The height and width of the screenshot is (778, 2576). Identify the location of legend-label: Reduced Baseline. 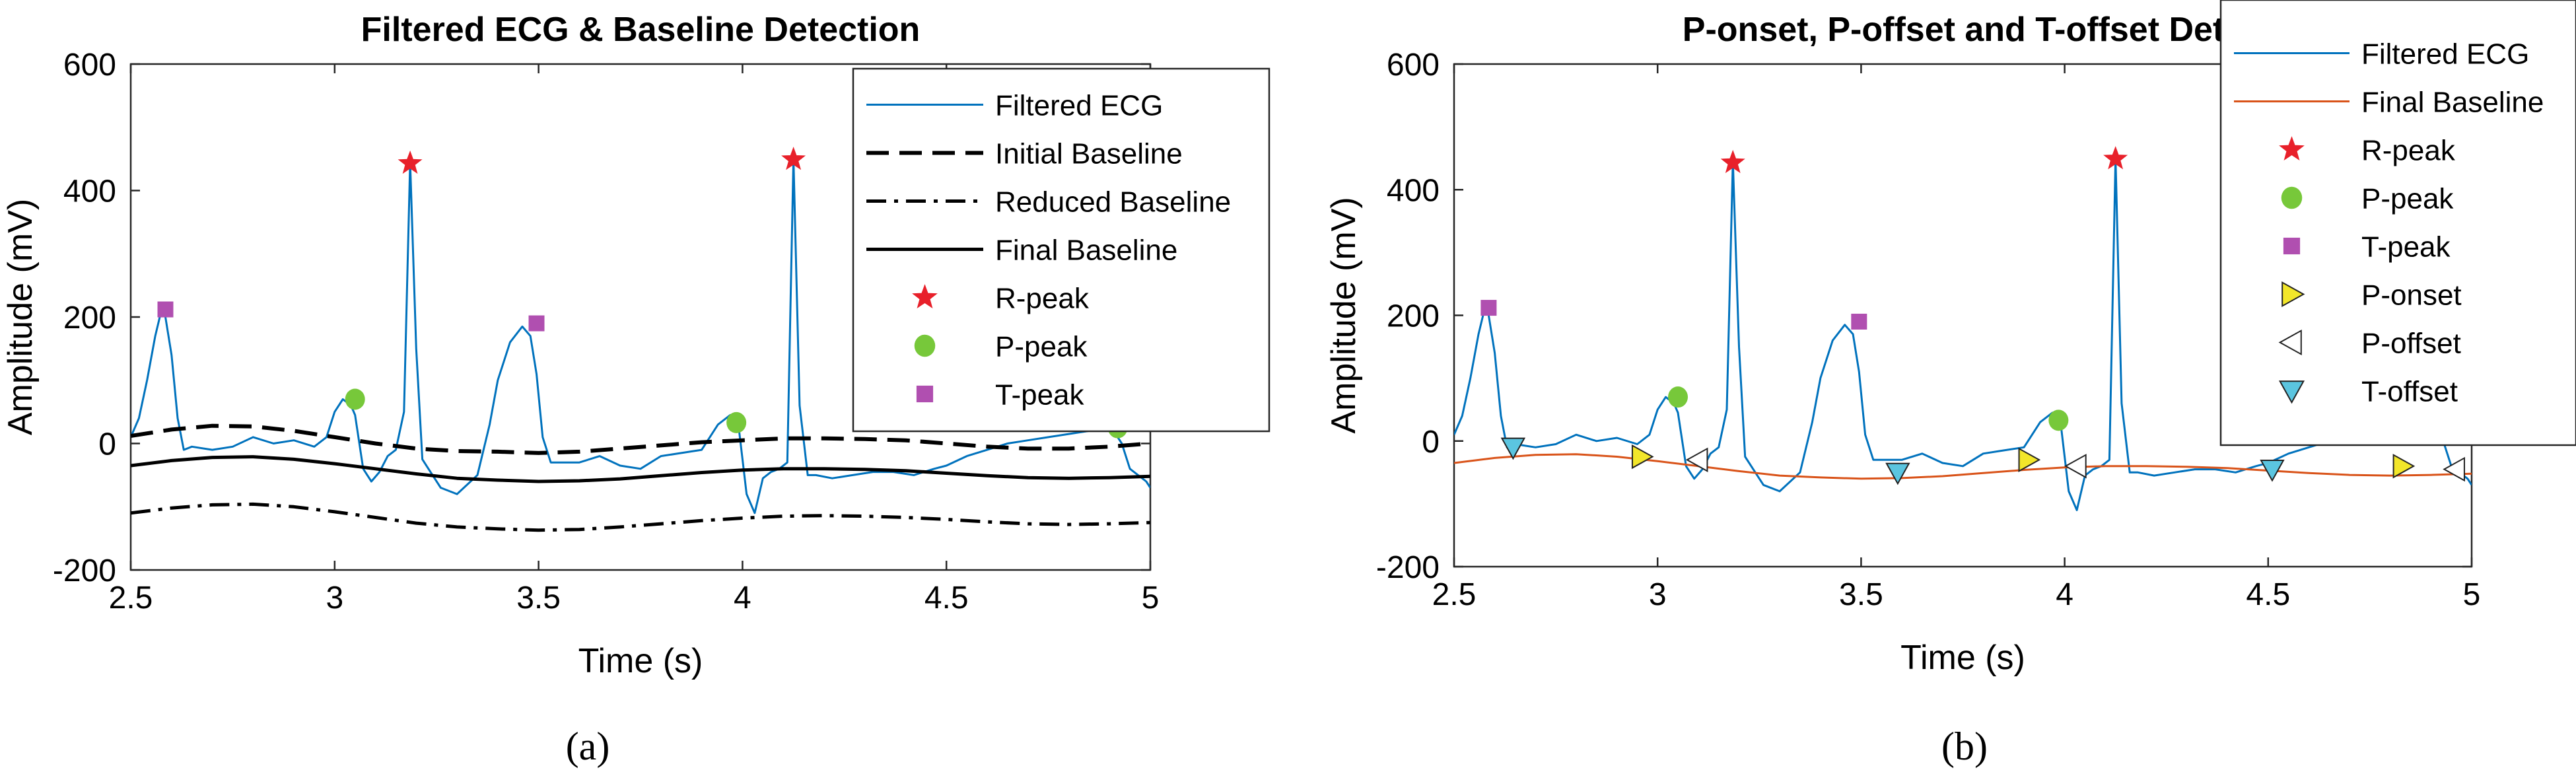
(1113, 202).